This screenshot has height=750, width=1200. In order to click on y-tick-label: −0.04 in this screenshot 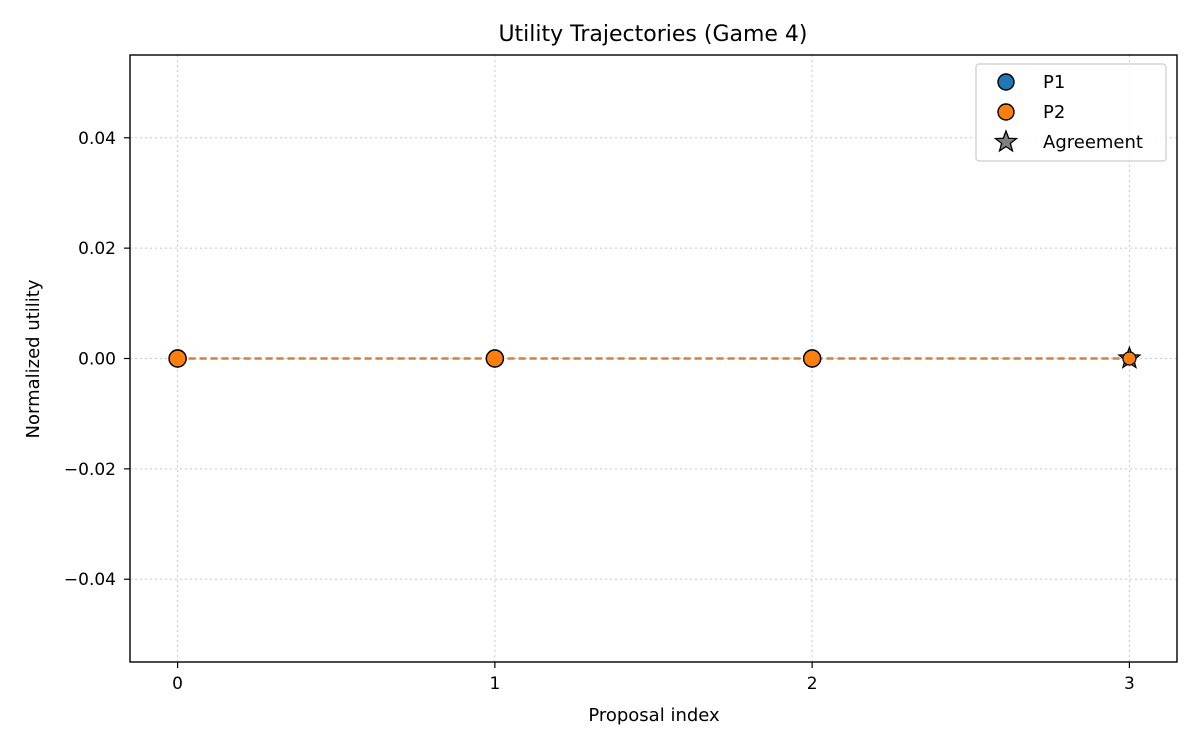, I will do `click(90, 580)`.